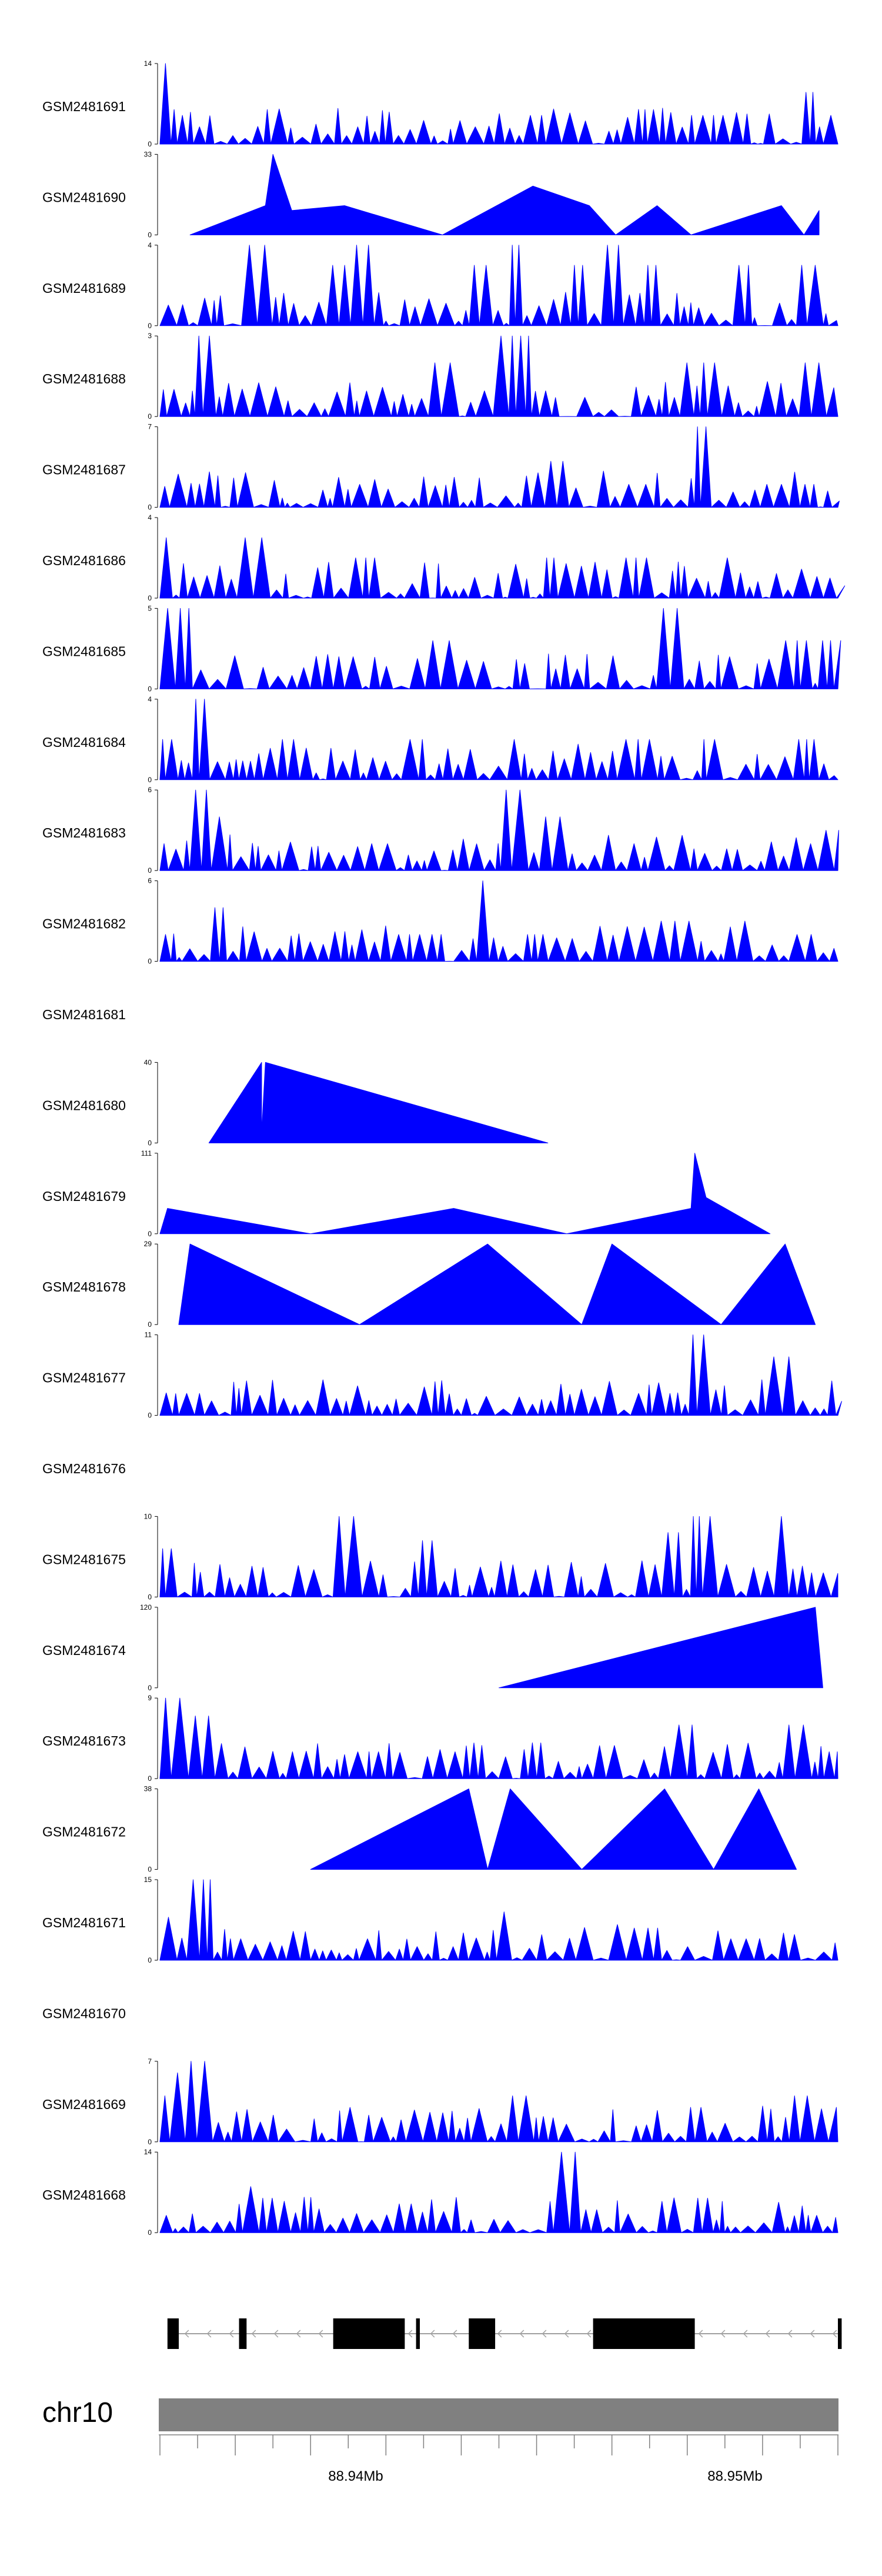 The height and width of the screenshot is (2576, 882). What do you see at coordinates (146, 1607) in the screenshot?
I see `y-tick-max: 120` at bounding box center [146, 1607].